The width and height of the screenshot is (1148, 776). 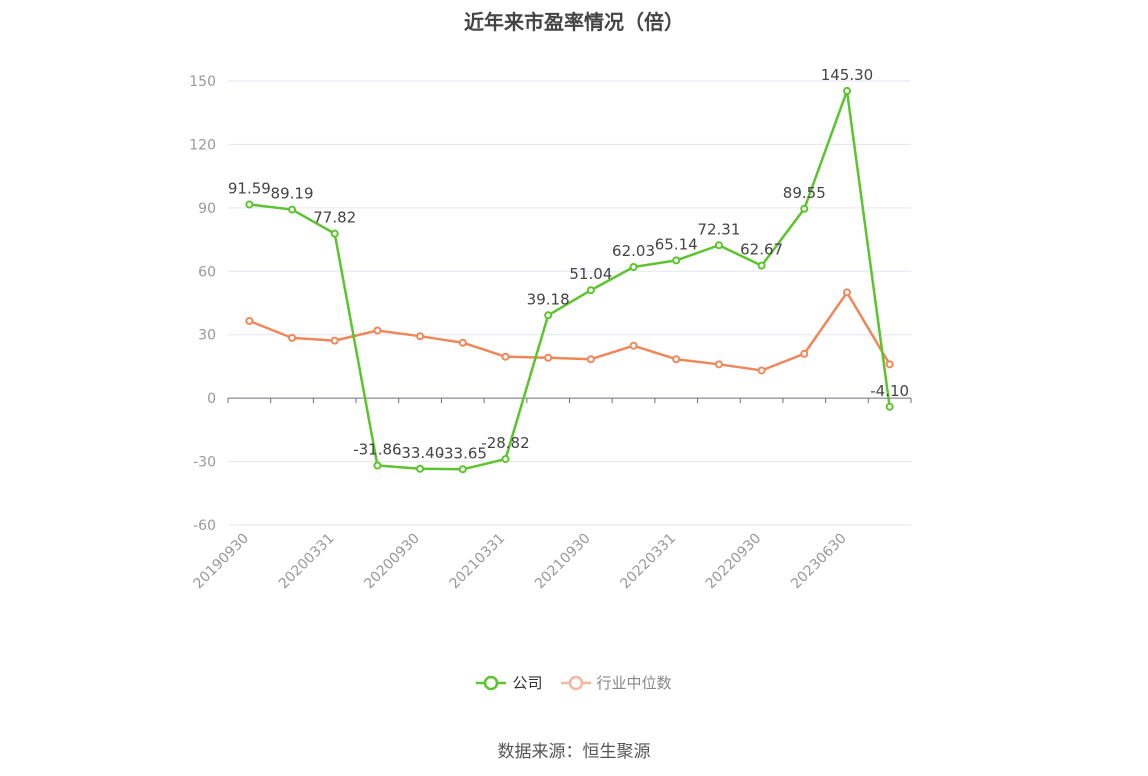 I want to click on data-source: 数据来源：恒生聚源, so click(x=574, y=752).